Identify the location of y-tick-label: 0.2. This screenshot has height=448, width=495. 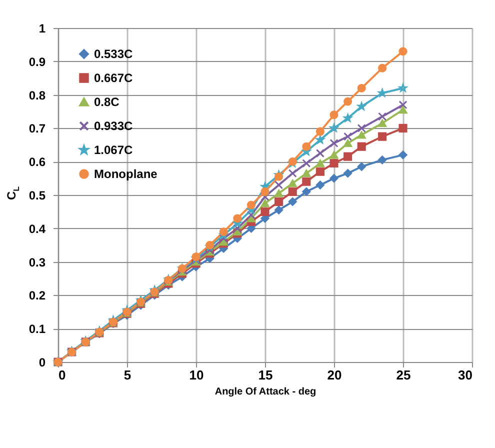
(37, 295).